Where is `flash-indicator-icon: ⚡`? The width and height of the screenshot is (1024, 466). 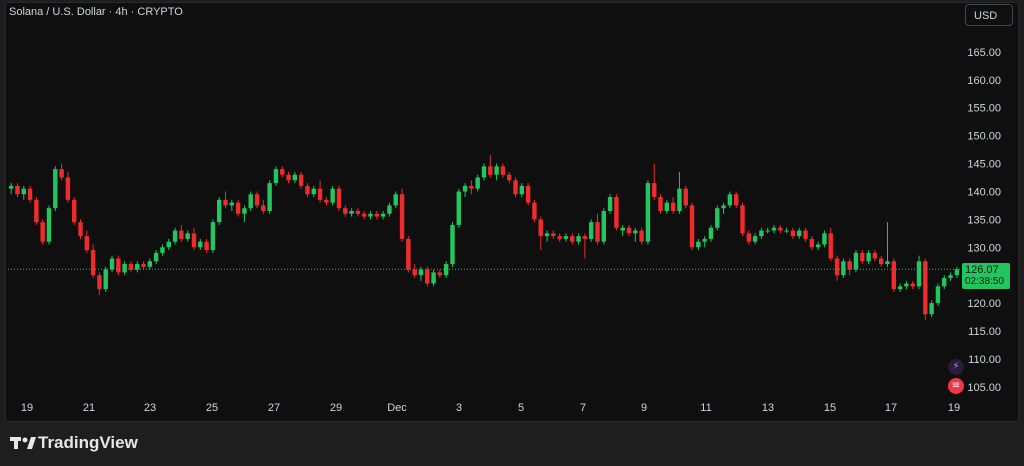 flash-indicator-icon: ⚡ is located at coordinates (956, 367).